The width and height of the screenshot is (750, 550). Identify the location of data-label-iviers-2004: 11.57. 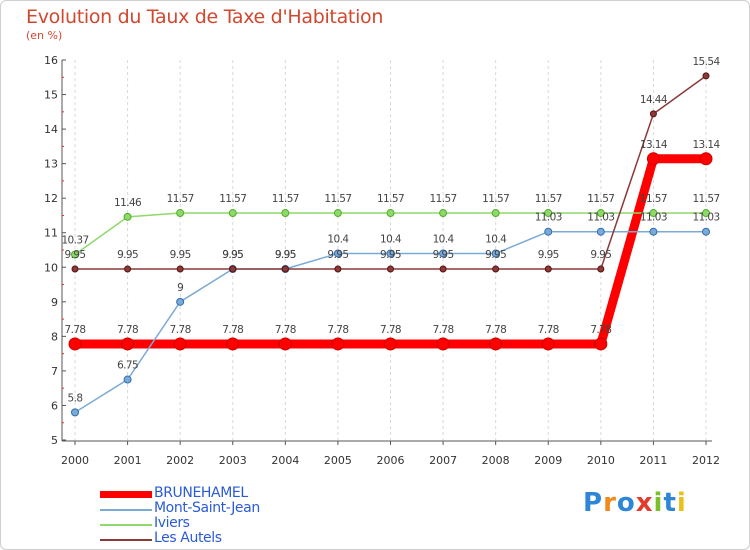
(285, 199).